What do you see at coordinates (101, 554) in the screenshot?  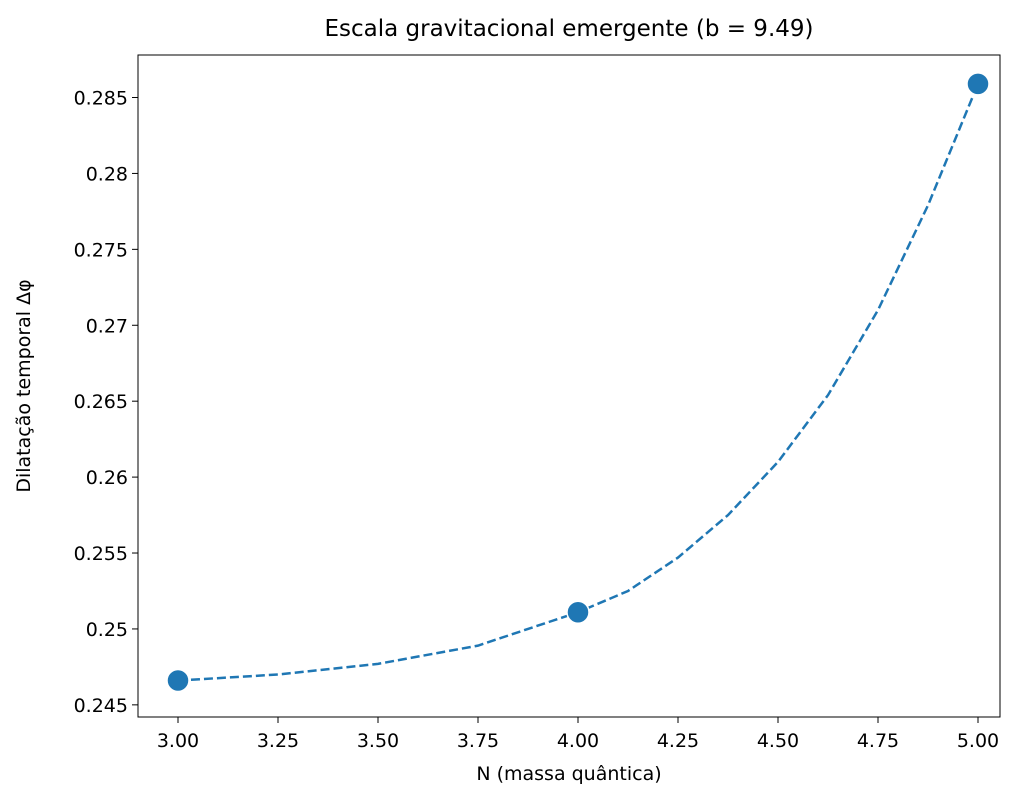 I see `y-tick-label: 0.255` at bounding box center [101, 554].